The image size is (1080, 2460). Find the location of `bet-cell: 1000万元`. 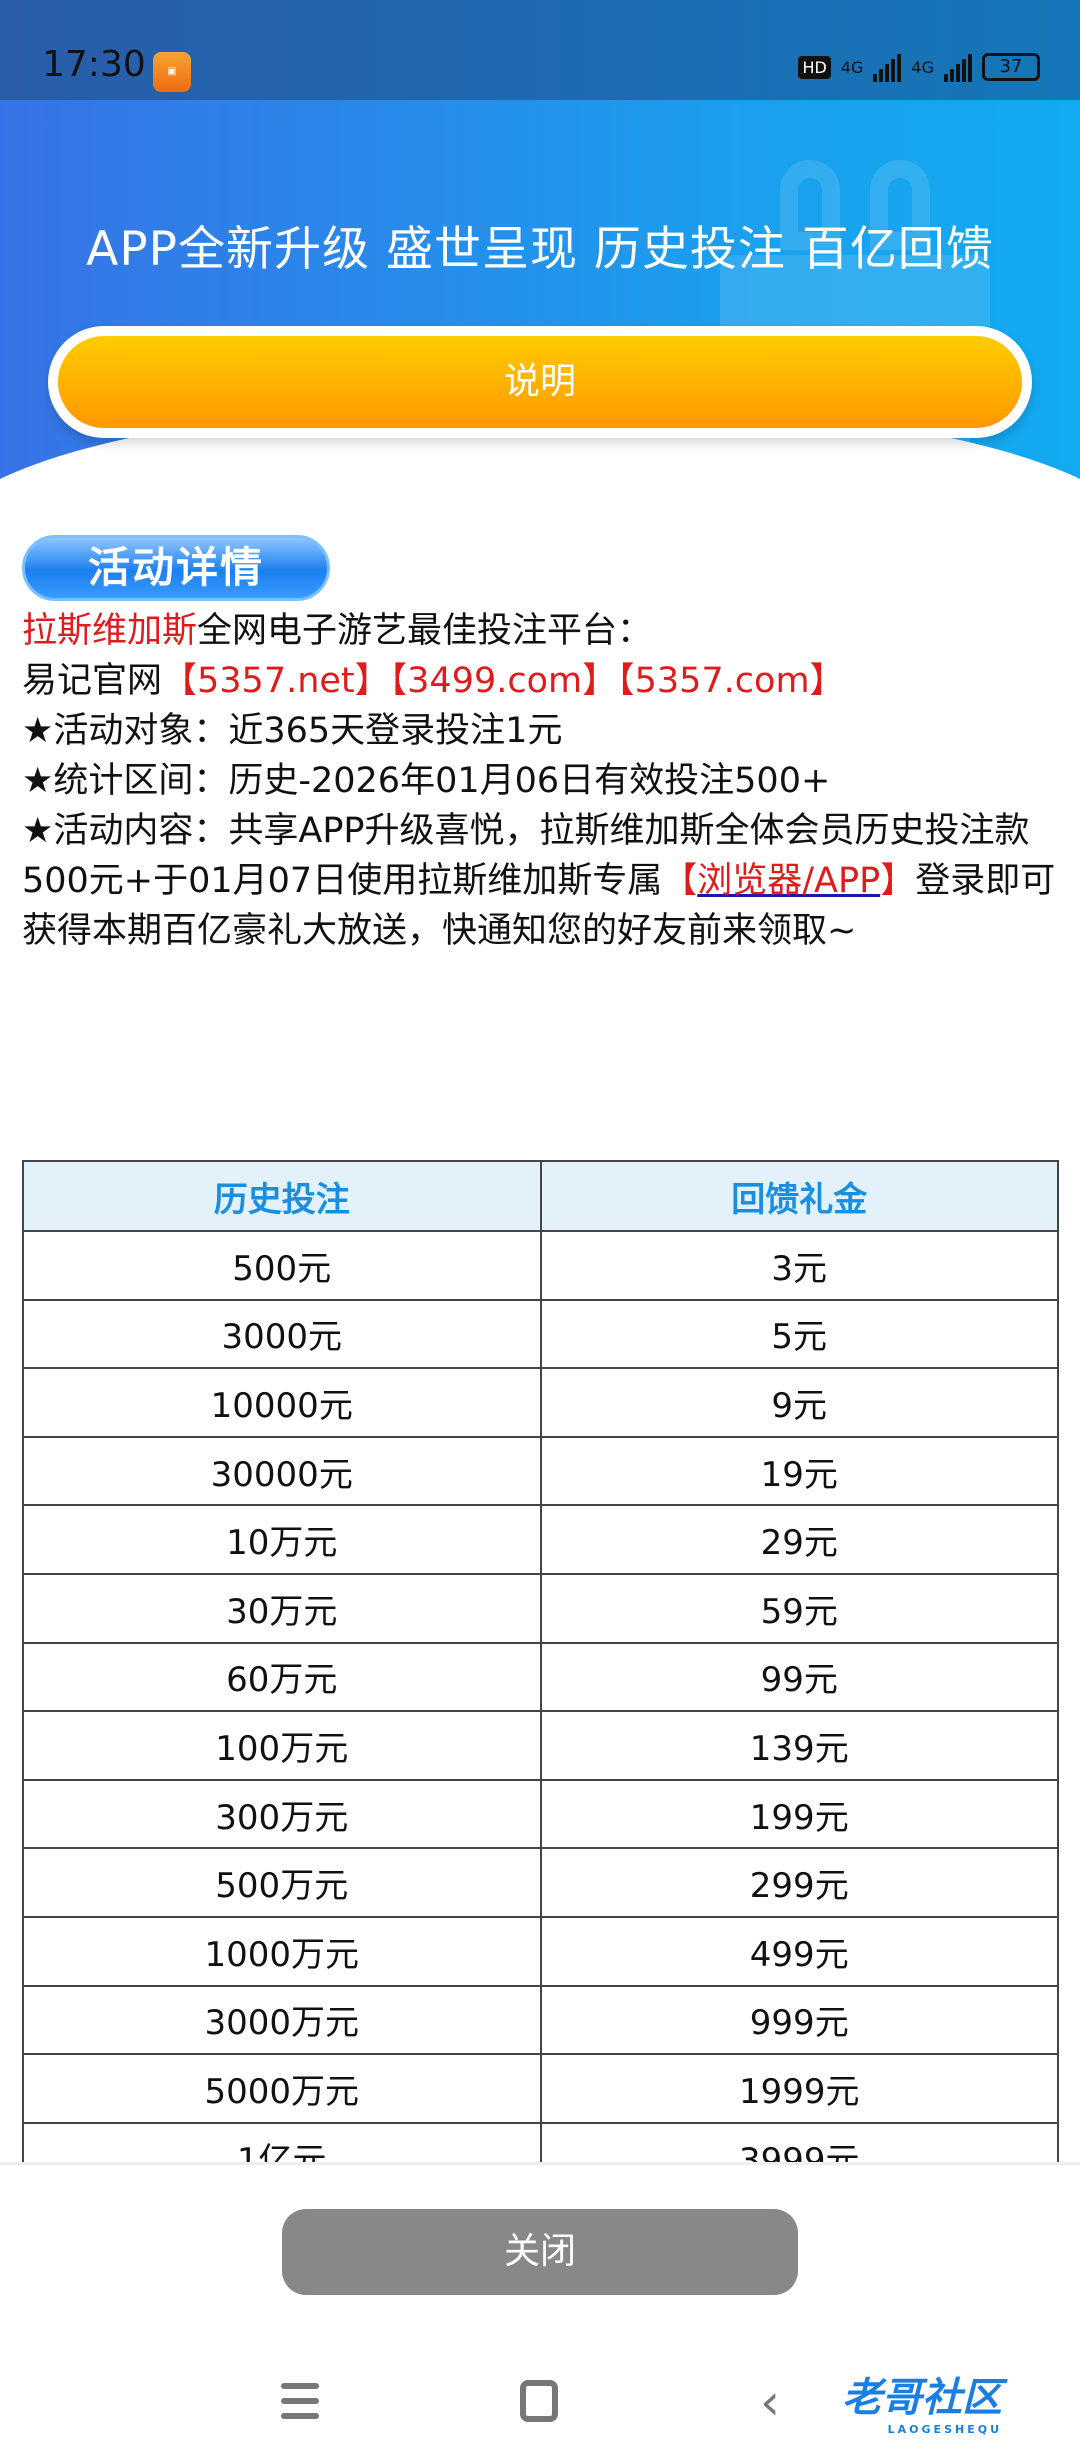

bet-cell: 1000万元 is located at coordinates (282, 1951).